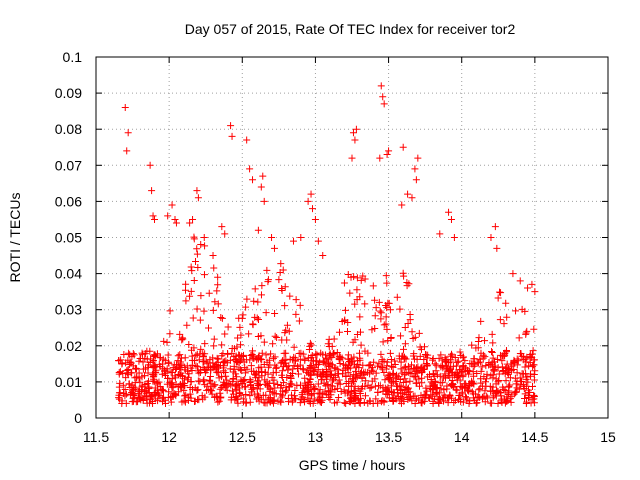 This screenshot has width=640, height=480. Describe the element at coordinates (15, 238) in the screenshot. I see `y-axis-title: ROTI / TECUs` at that location.